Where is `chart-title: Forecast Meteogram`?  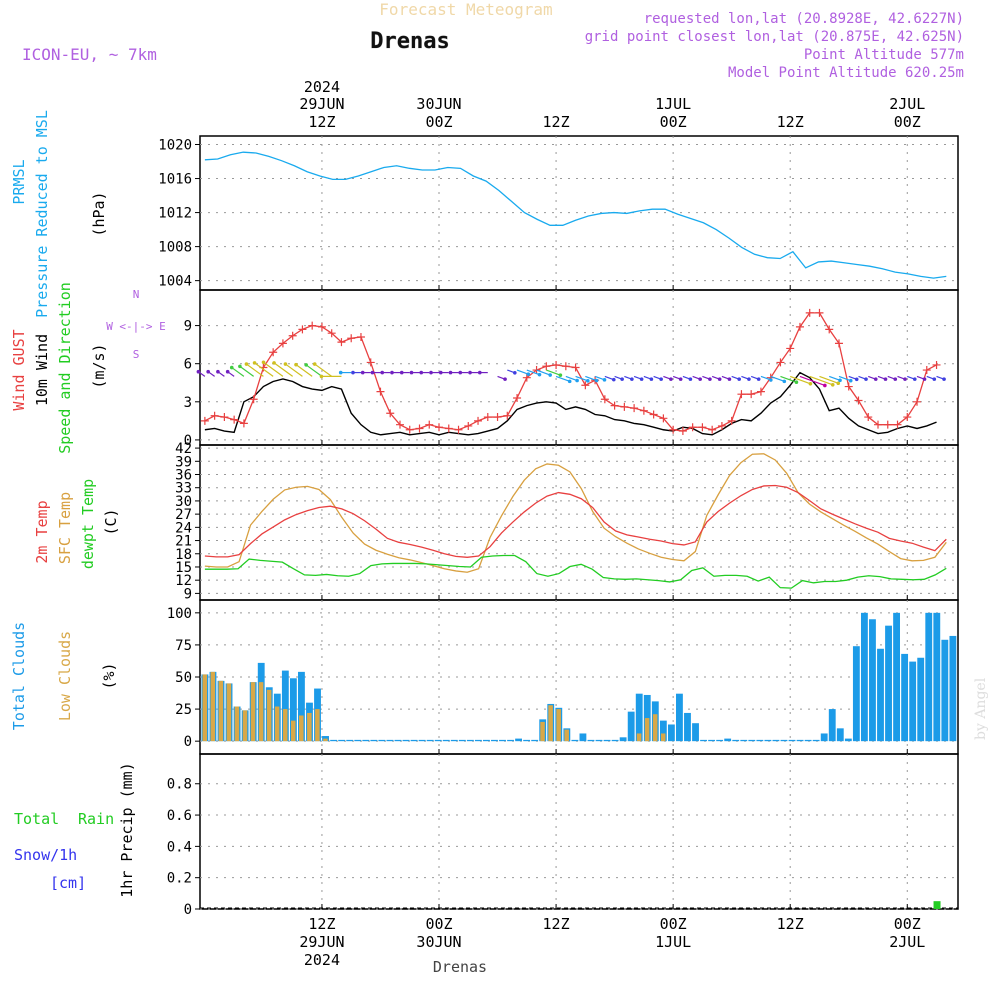
chart-title: Forecast Meteogram is located at coordinates (465, 9).